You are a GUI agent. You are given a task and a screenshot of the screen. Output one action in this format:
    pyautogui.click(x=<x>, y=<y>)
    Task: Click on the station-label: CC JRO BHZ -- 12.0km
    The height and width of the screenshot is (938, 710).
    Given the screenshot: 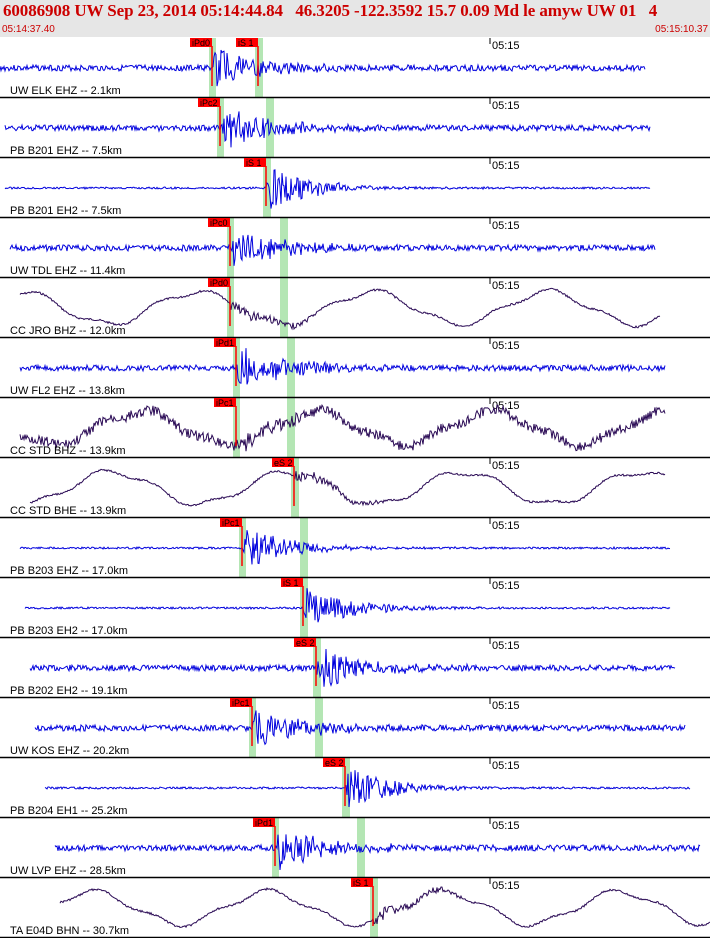 What is the action you would take?
    pyautogui.click(x=68, y=331)
    